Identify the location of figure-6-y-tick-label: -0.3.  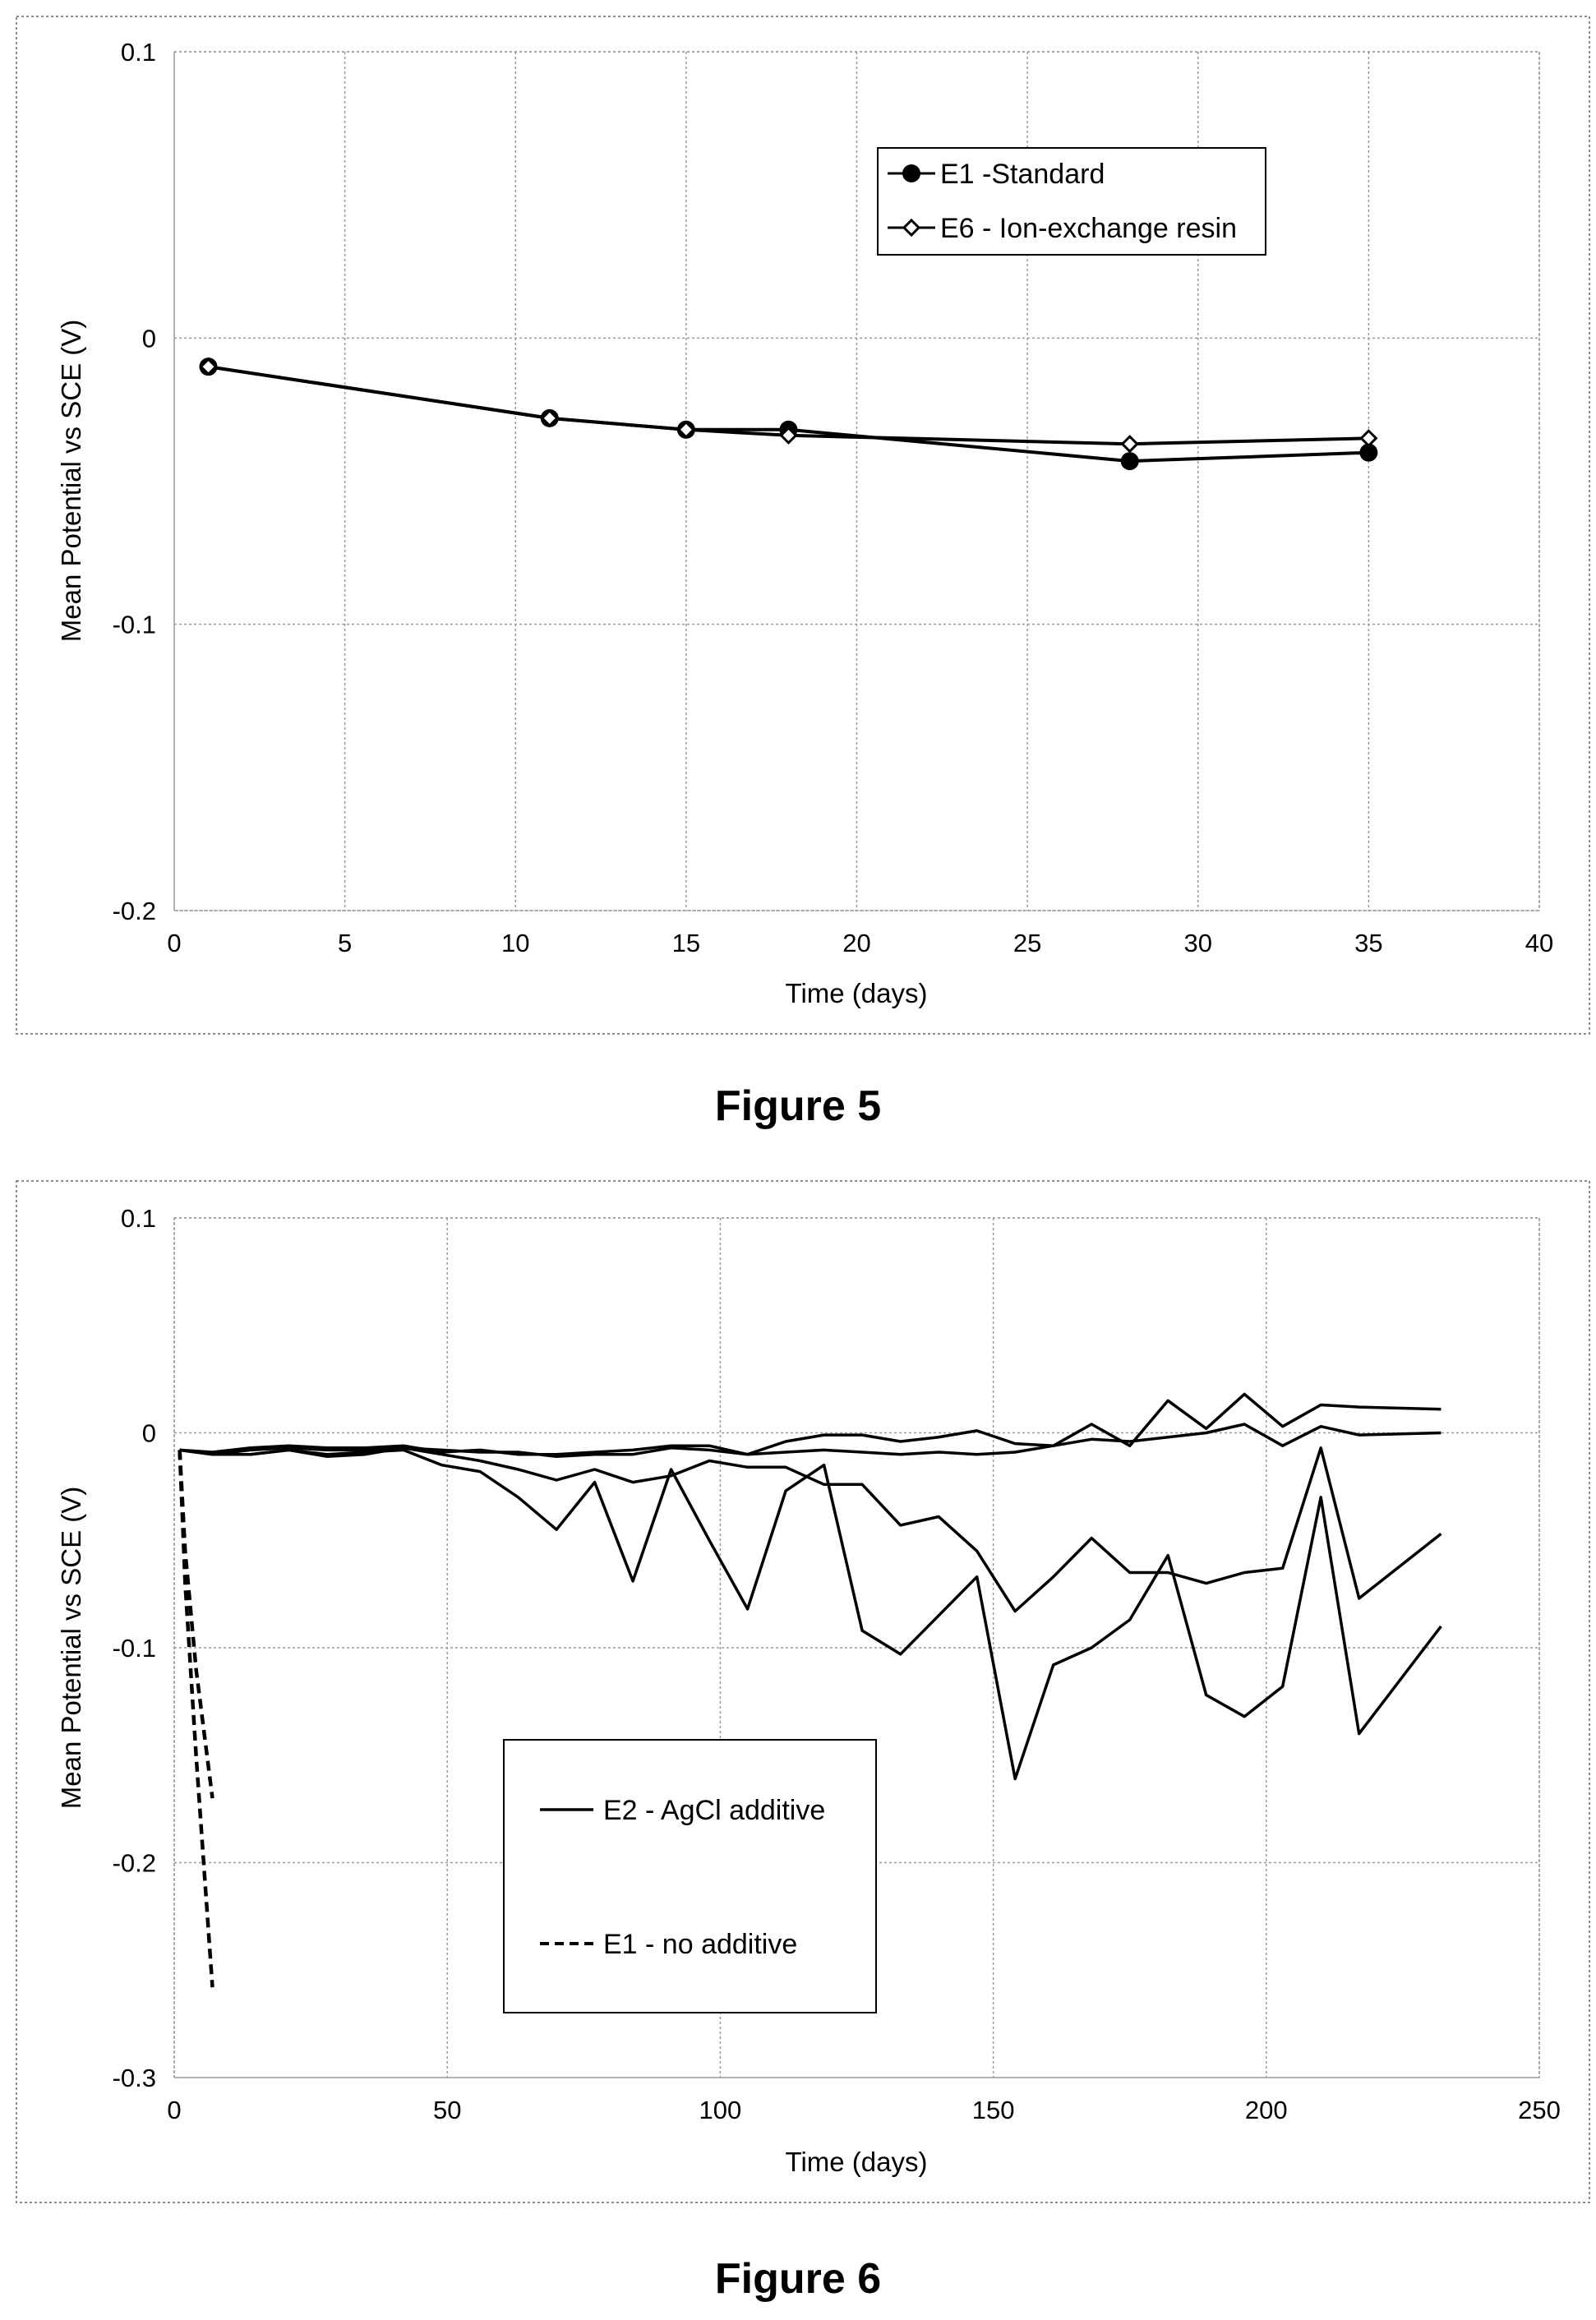
(135, 2078).